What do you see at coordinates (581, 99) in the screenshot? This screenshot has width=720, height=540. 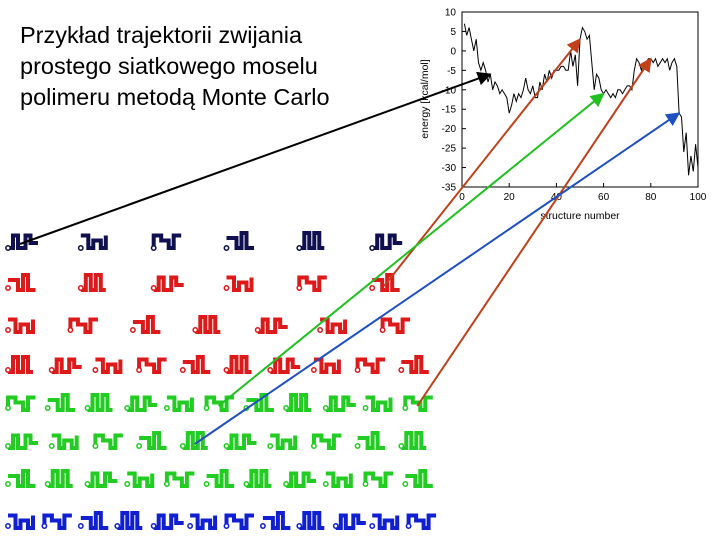 I see `energy-series-line` at bounding box center [581, 99].